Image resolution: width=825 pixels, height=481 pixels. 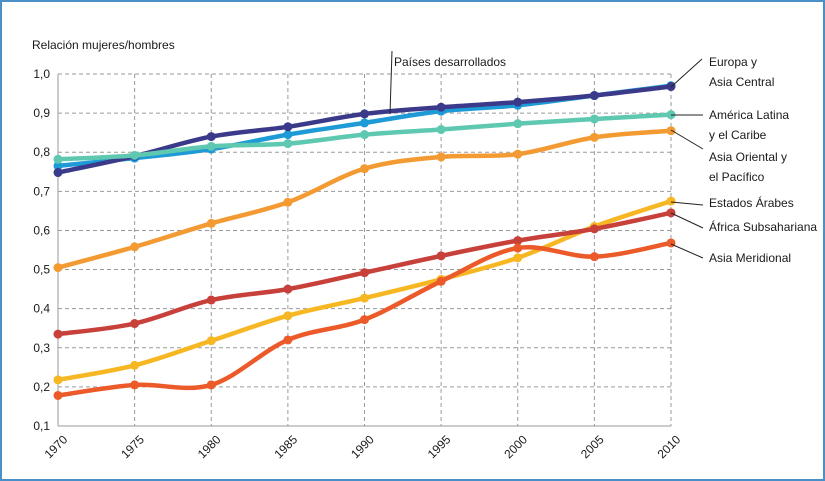 I want to click on series-america-latina-y-el-caribe, so click(x=364, y=137).